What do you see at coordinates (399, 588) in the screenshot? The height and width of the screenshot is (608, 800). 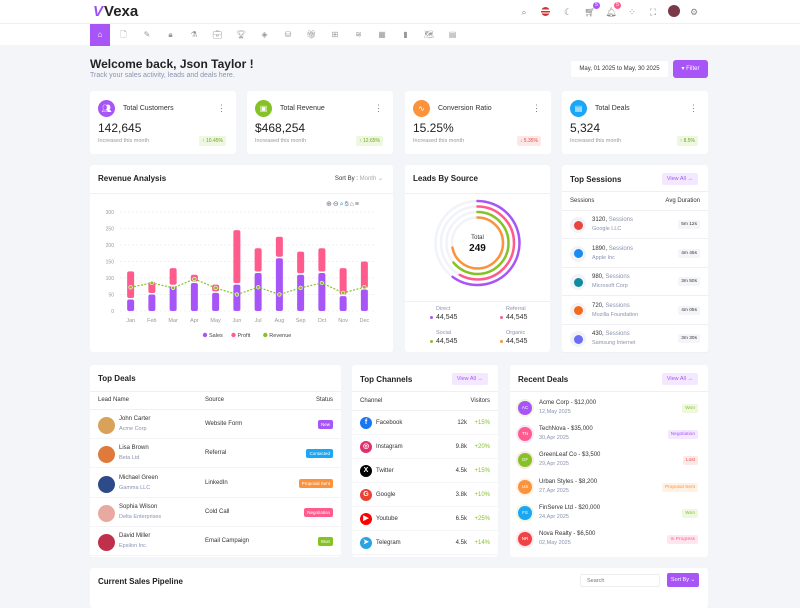 I see `sales-pipeline-card: Current Sales Pipeline Sort By ⌄` at bounding box center [399, 588].